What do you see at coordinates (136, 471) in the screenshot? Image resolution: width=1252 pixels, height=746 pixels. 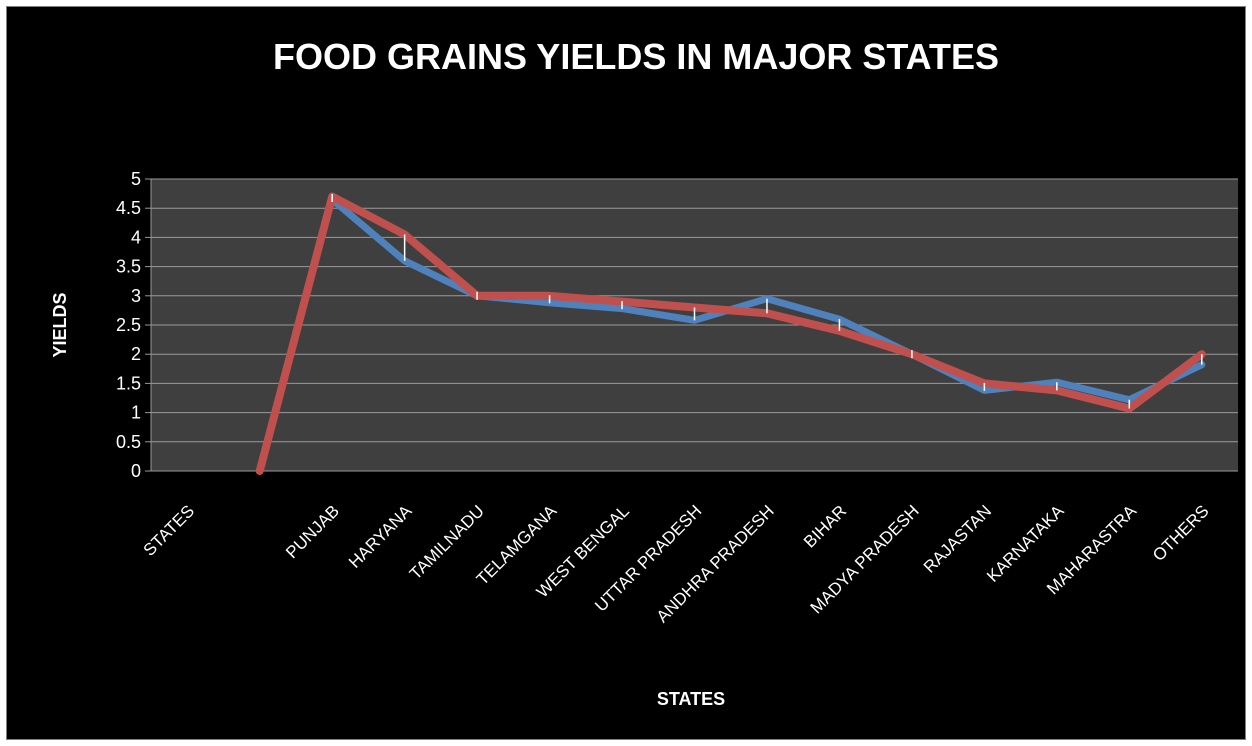 I see `y-tick-label: 0` at bounding box center [136, 471].